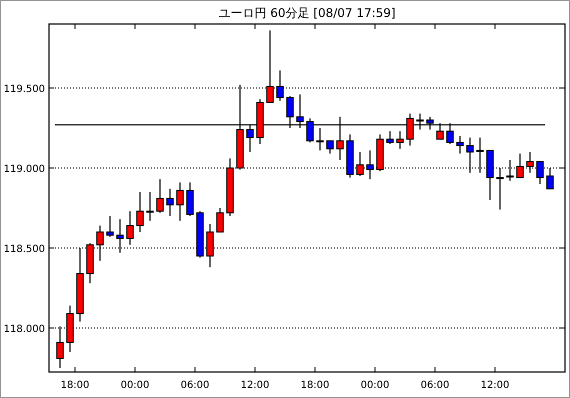 The width and height of the screenshot is (570, 398). What do you see at coordinates (24, 169) in the screenshot?
I see `y-tick-label: 119.000` at bounding box center [24, 169].